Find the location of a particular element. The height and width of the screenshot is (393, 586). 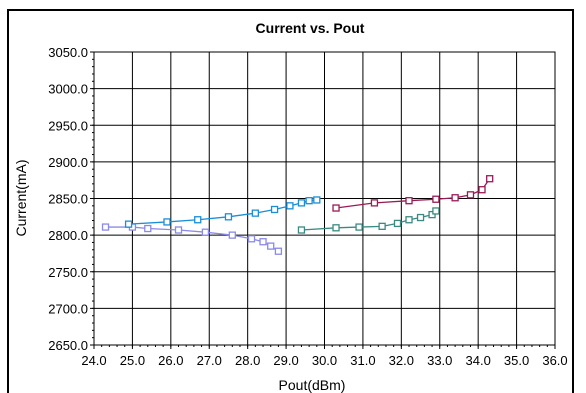

x-tick-label: 34.0 is located at coordinates (478, 360).